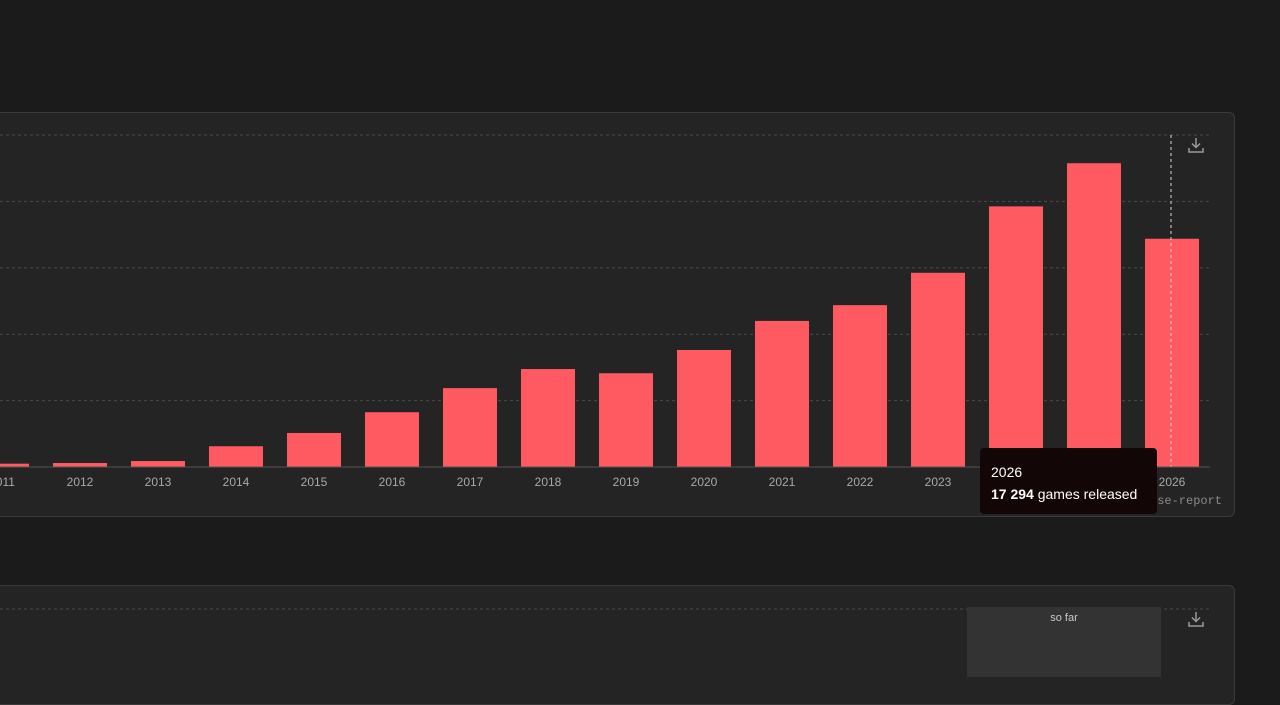  Describe the element at coordinates (938, 482) in the screenshot. I see `x-tick-2023: 2023` at that location.